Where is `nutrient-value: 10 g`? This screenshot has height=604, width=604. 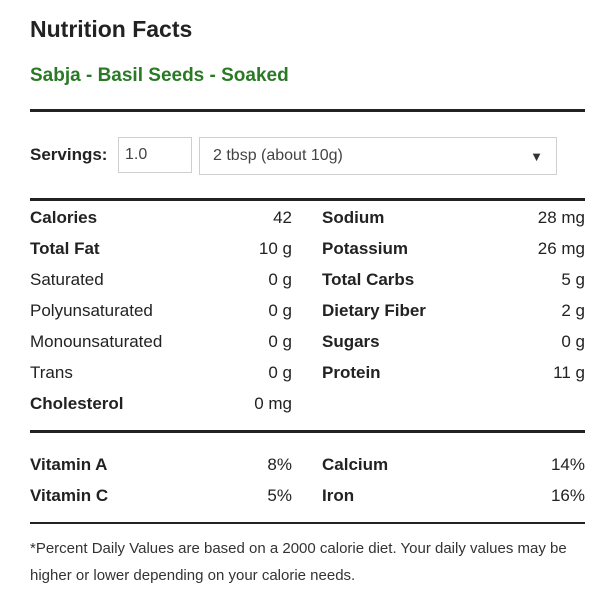
nutrient-value: 10 g is located at coordinates (275, 248).